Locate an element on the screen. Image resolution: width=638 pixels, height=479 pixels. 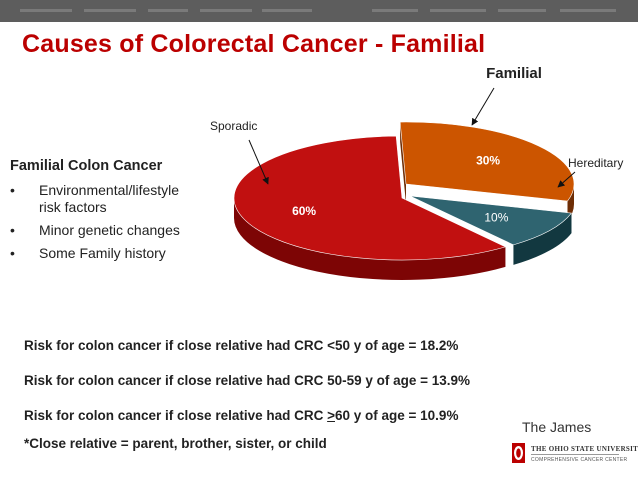
list-item: • Minor genetic changes is located at coordinates (112, 230).